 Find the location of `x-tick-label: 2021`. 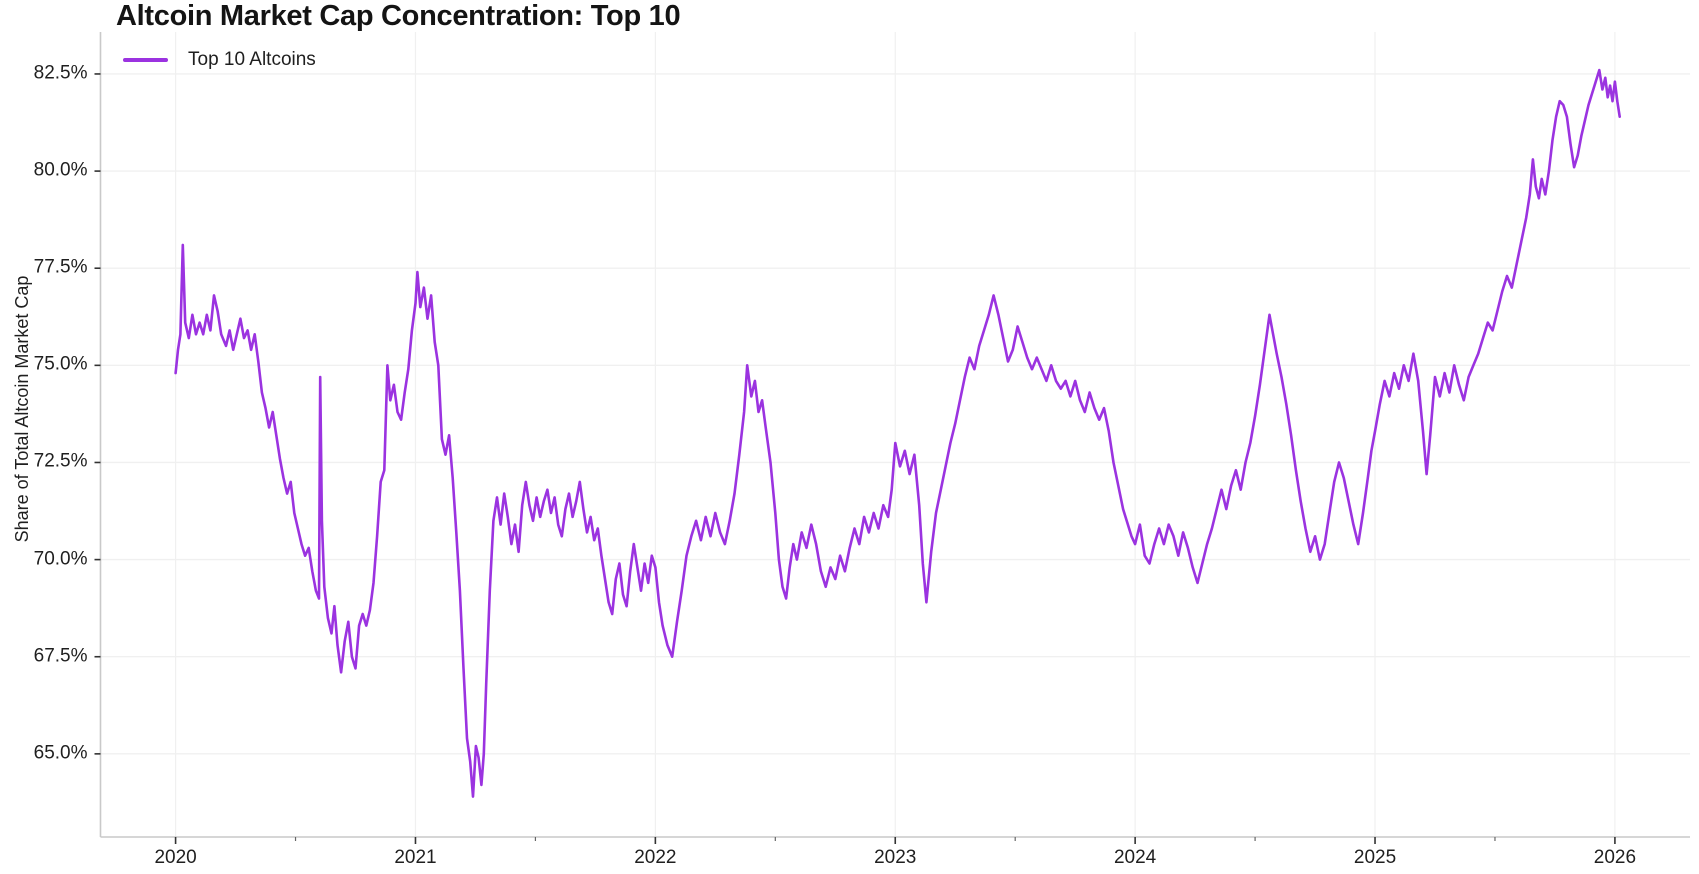

x-tick-label: 2021 is located at coordinates (415, 857).